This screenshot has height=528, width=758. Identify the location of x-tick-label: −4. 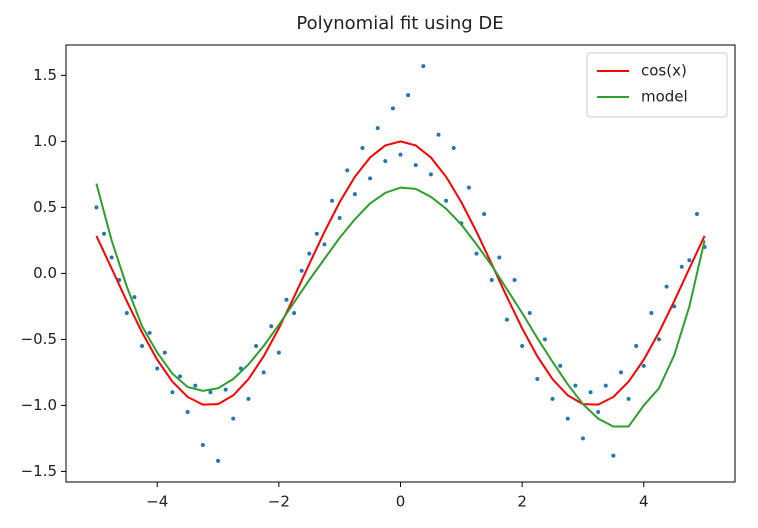
(157, 502).